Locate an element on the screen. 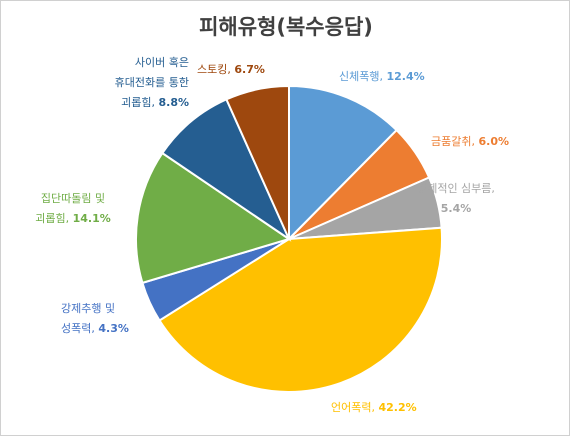  slice-label-text: 사이버 혹은 is located at coordinates (161, 62).